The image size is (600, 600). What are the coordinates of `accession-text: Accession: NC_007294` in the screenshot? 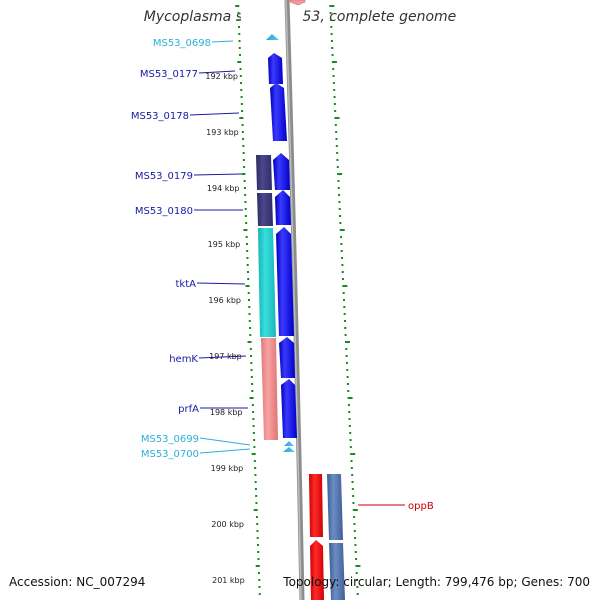 It's located at (77, 582).